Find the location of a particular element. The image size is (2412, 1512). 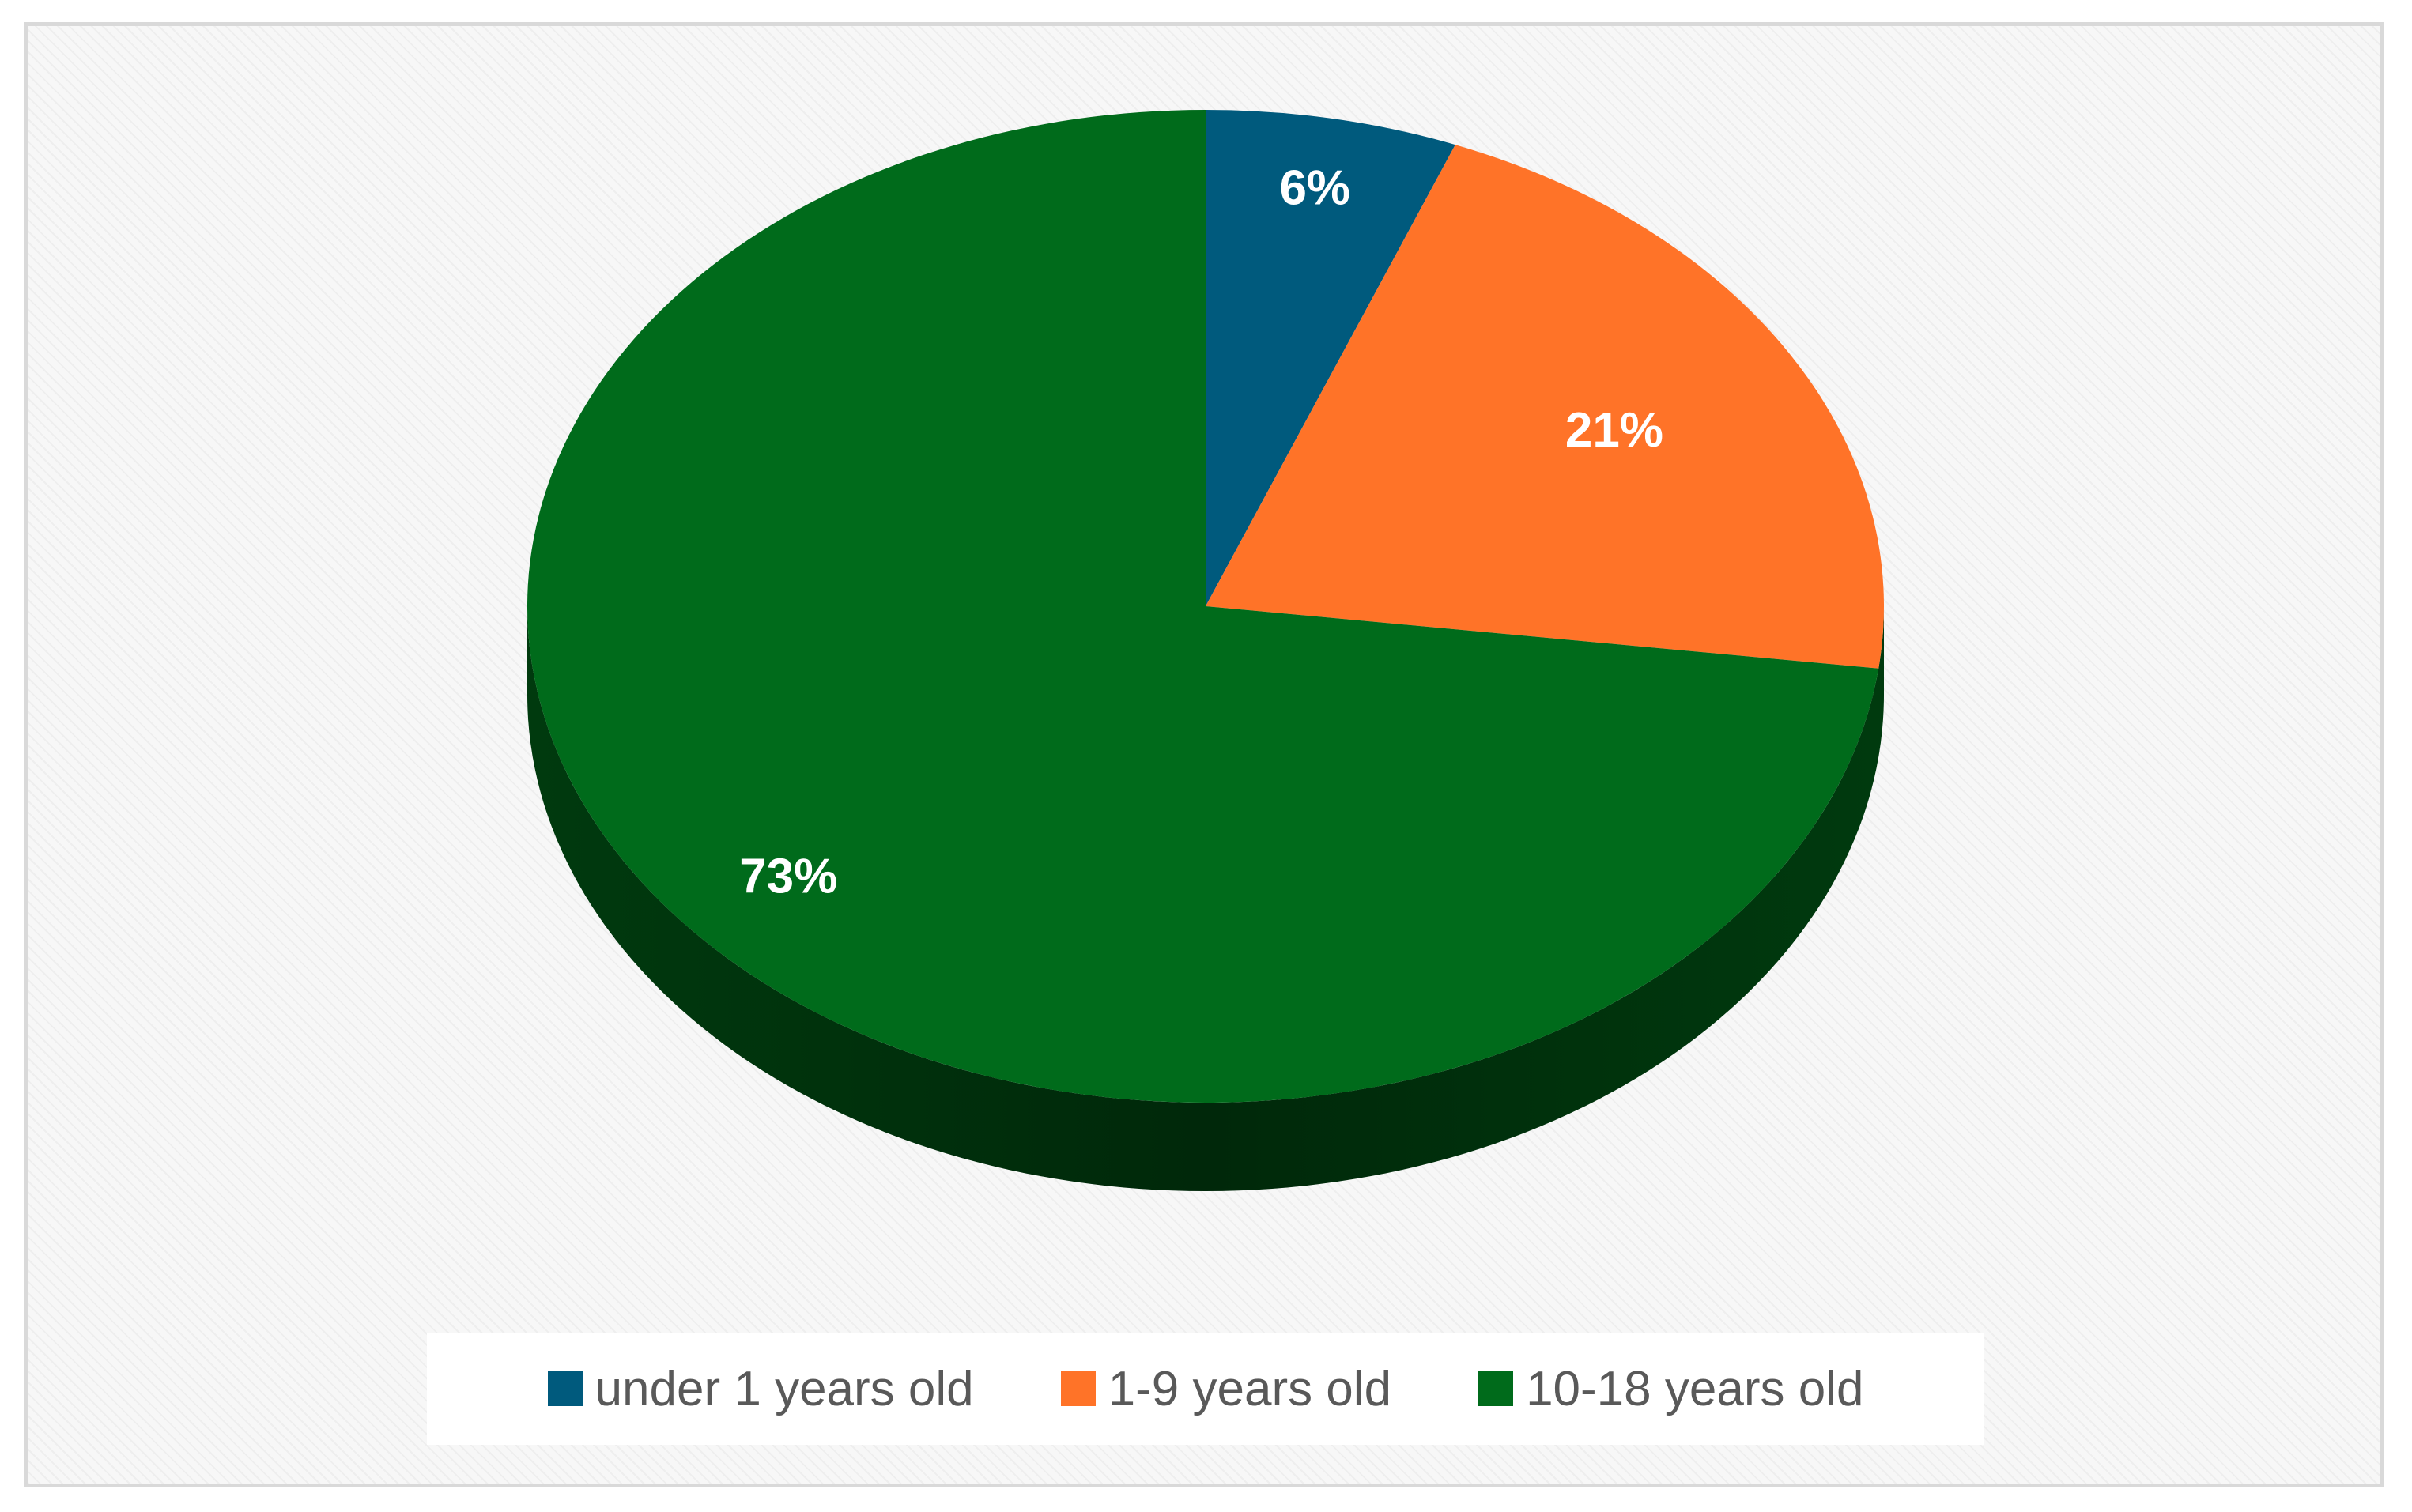

data-label-10-18: 73% is located at coordinates (788, 877).